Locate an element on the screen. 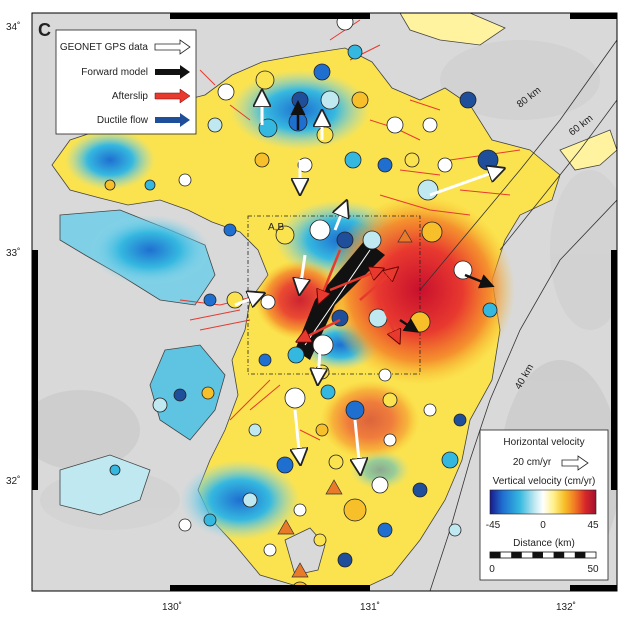 This screenshot has height=621, width=632. lon-tick-132: 132˚ is located at coordinates (566, 607).